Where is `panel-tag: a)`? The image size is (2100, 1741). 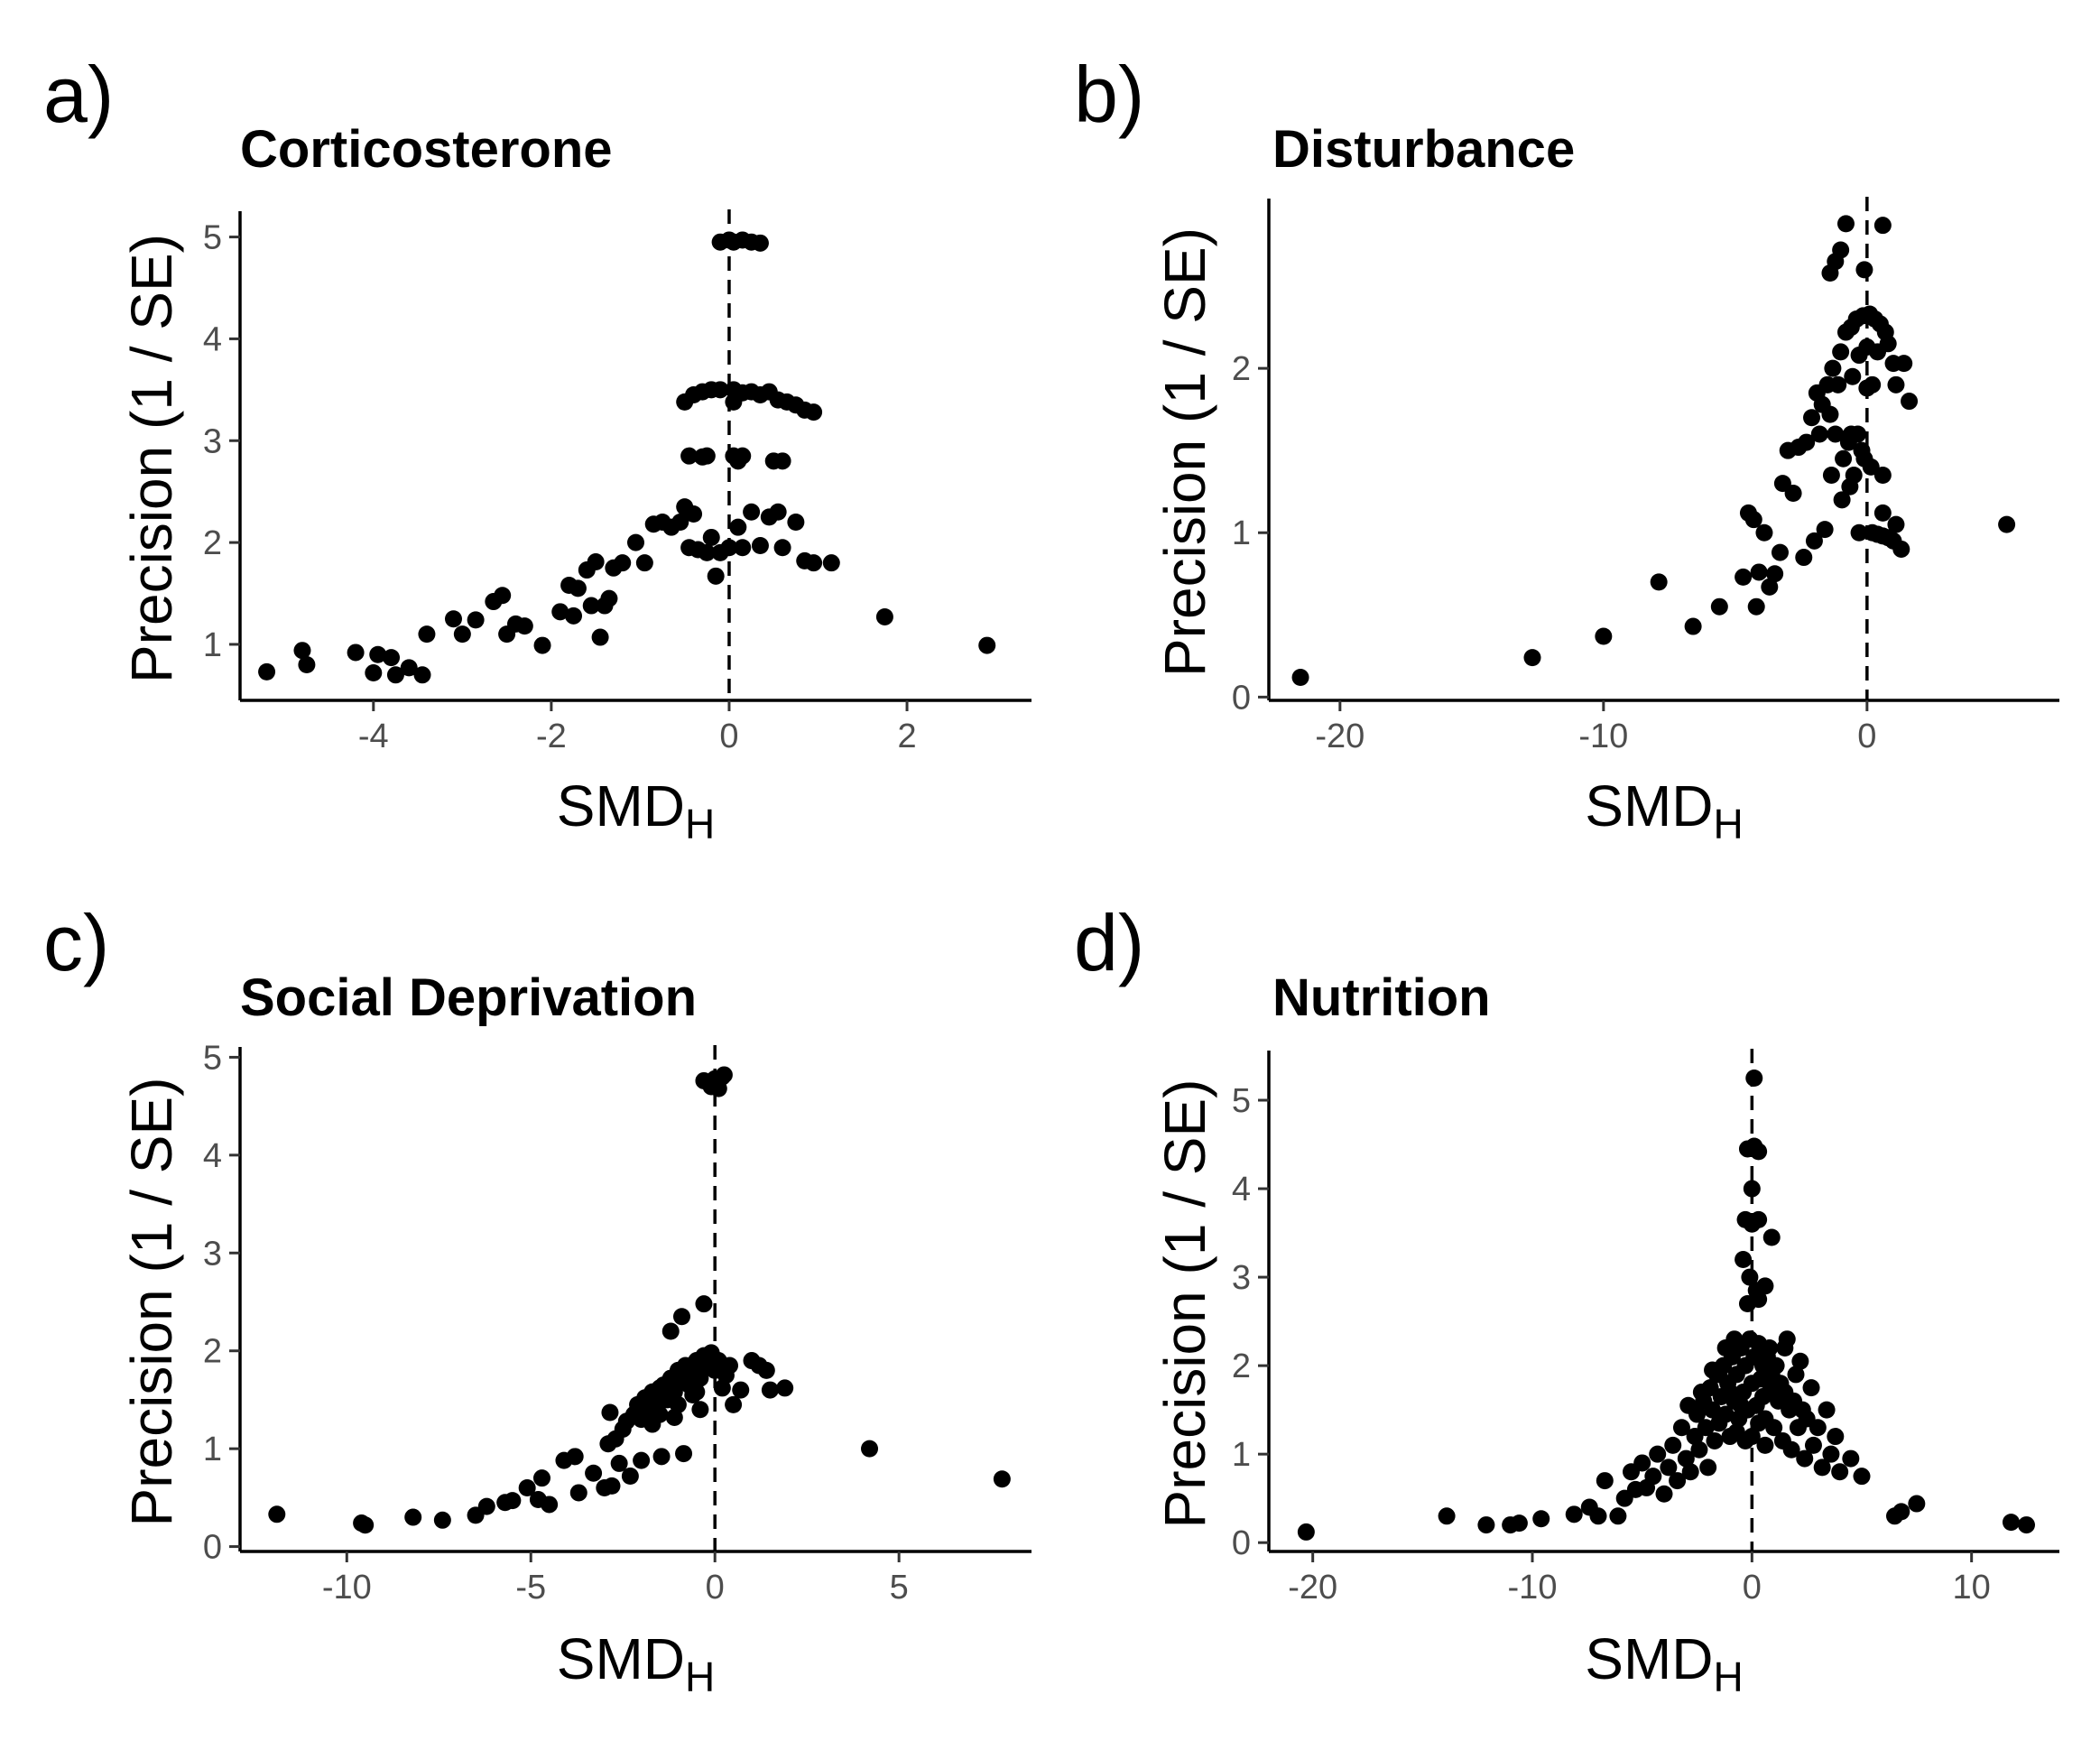
panel-tag: a) is located at coordinates (78, 94).